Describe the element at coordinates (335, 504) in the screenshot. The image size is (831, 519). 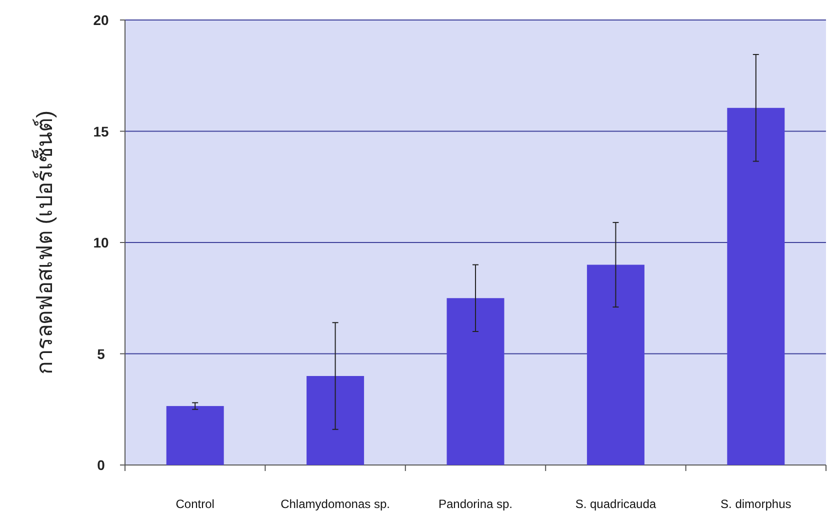
I see `x-tick-label: Chlamydomonas sp.` at that location.